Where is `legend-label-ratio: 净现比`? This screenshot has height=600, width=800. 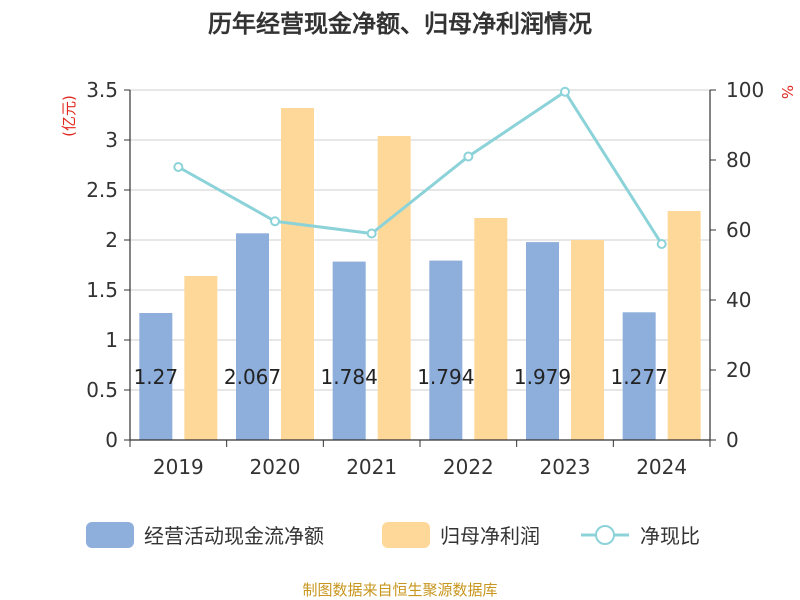
legend-label-ratio: 净现比 is located at coordinates (670, 536).